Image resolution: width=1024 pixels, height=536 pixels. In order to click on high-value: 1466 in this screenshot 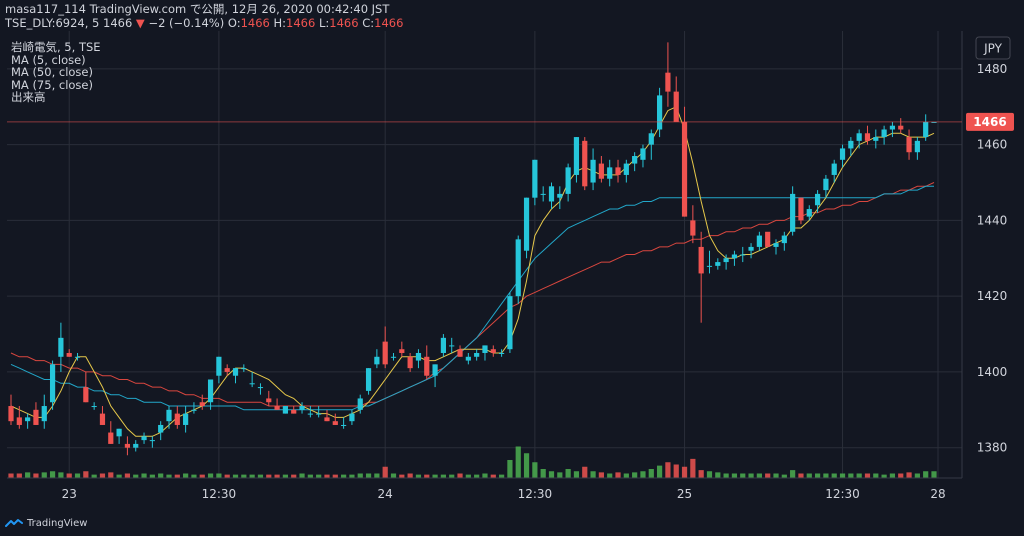, I will do `click(301, 23)`.